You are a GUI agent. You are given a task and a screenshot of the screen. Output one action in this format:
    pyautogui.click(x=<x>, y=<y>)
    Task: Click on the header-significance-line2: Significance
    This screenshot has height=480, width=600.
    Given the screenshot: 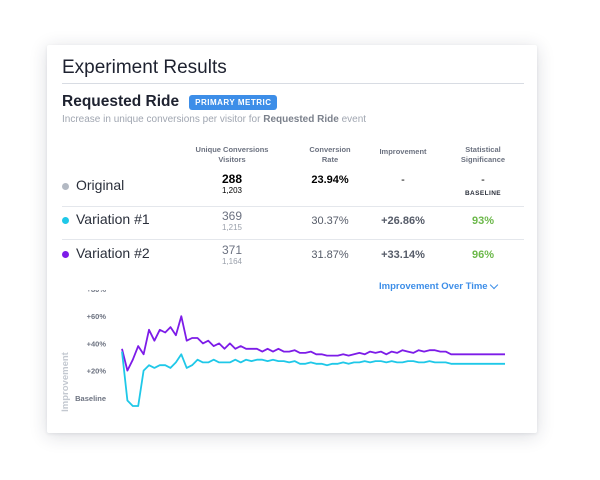 What is the action you would take?
    pyautogui.click(x=483, y=159)
    